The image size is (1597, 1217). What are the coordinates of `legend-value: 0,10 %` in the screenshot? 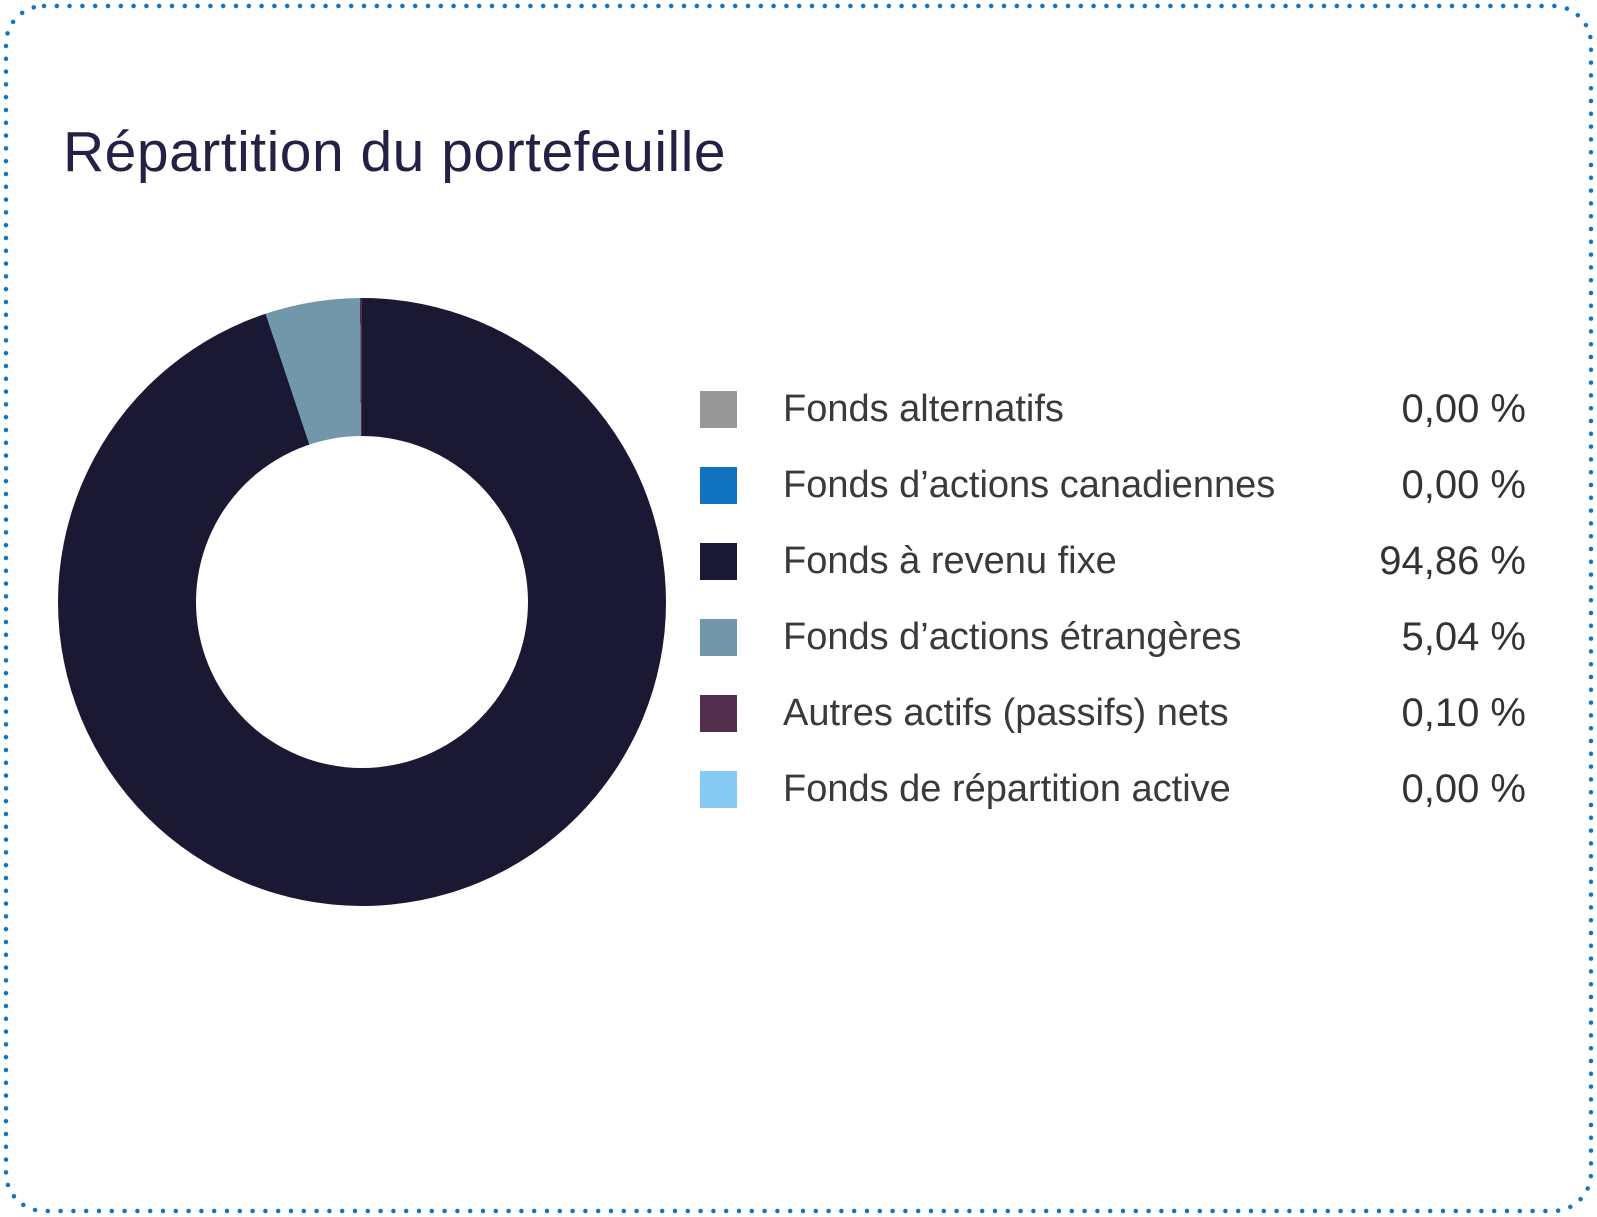 It's located at (1463, 712).